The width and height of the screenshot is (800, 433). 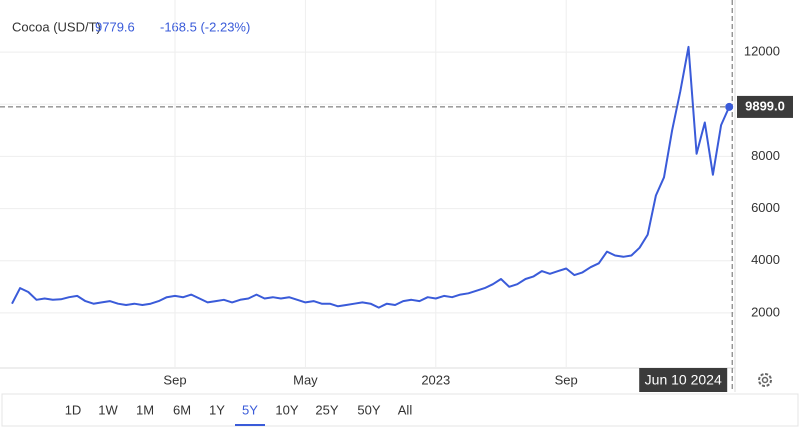 What do you see at coordinates (765, 155) in the screenshot?
I see `y-tick-label: 8000` at bounding box center [765, 155].